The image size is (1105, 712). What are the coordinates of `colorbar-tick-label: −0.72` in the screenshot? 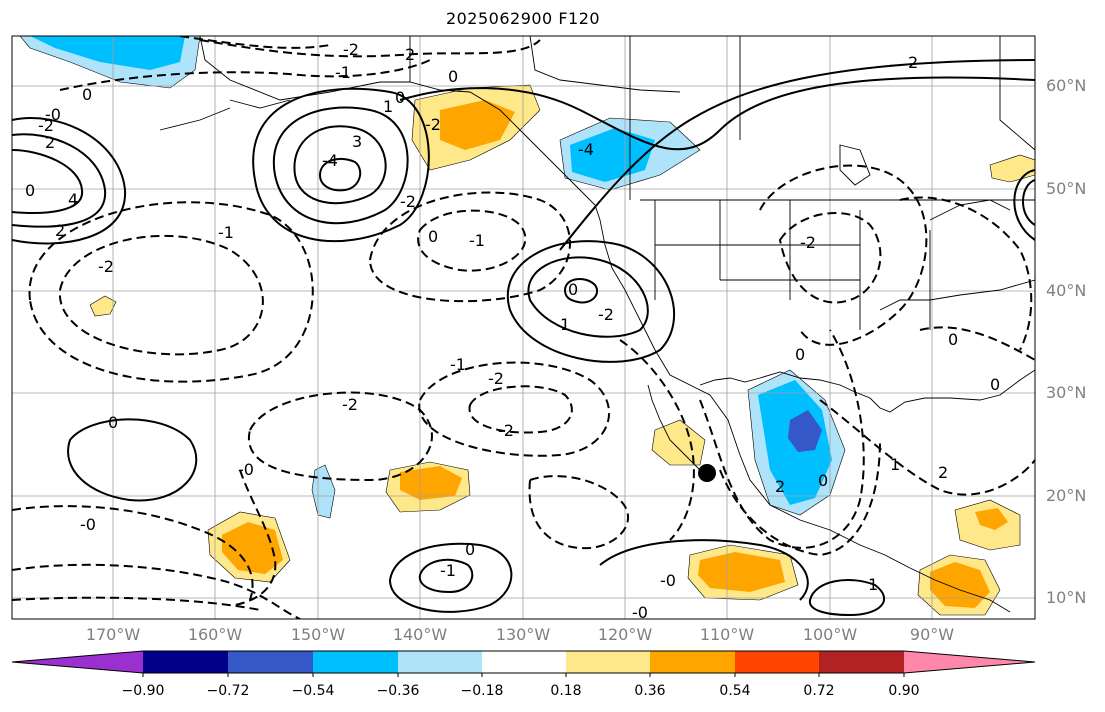 It's located at (228, 691).